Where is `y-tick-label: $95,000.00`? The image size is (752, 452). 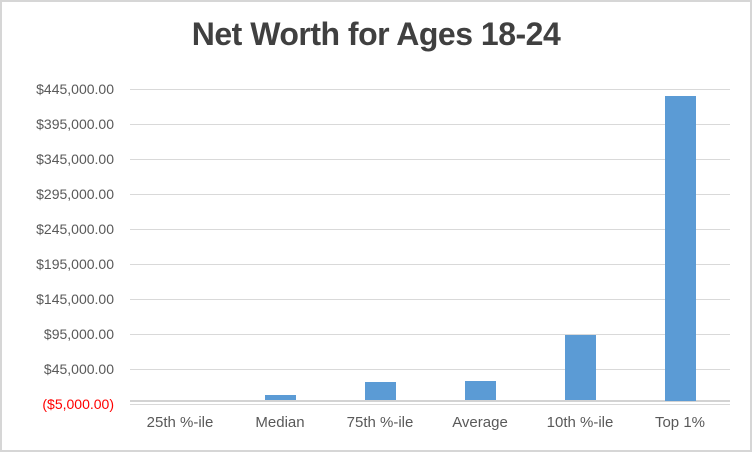
y-tick-label: $95,000.00 is located at coordinates (78, 334).